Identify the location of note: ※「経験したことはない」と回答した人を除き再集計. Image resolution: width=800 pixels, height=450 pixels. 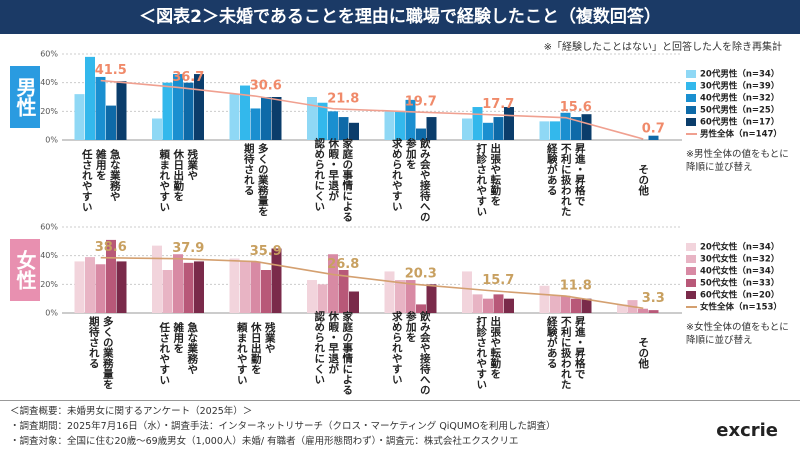
(662, 47).